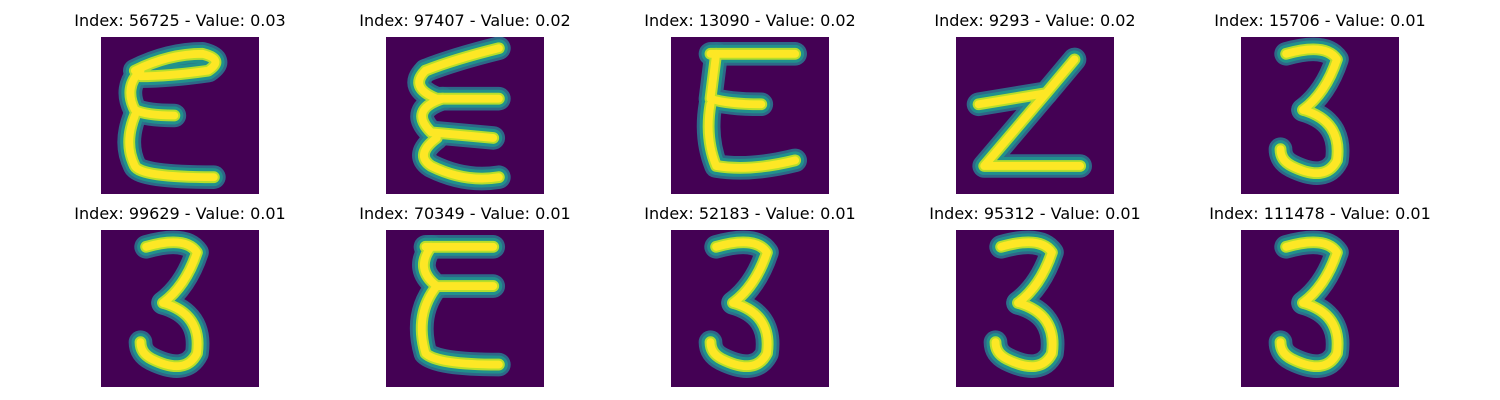  I want to click on image-panel: Index: 13090 - Value: 0.02, so click(750, 101).